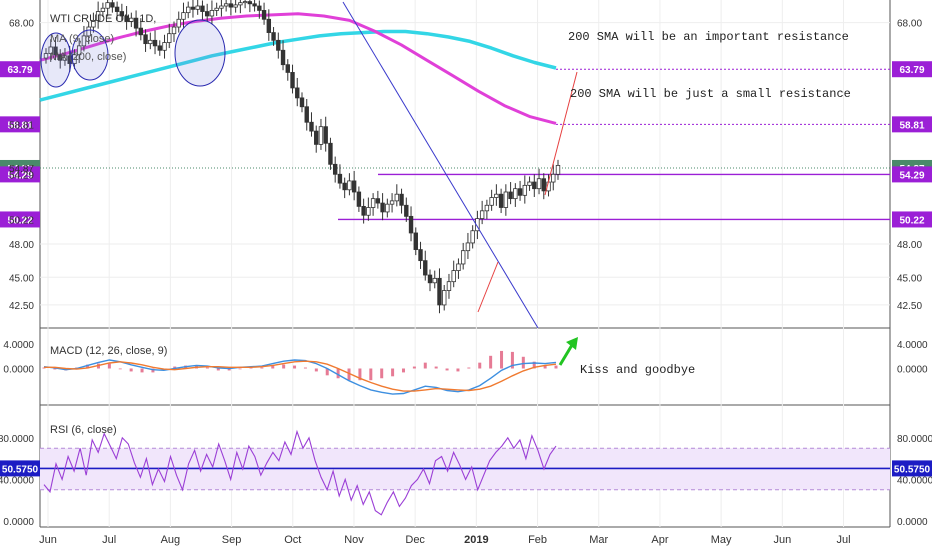  I want to click on price-left-tick: 42.50, so click(21, 306).